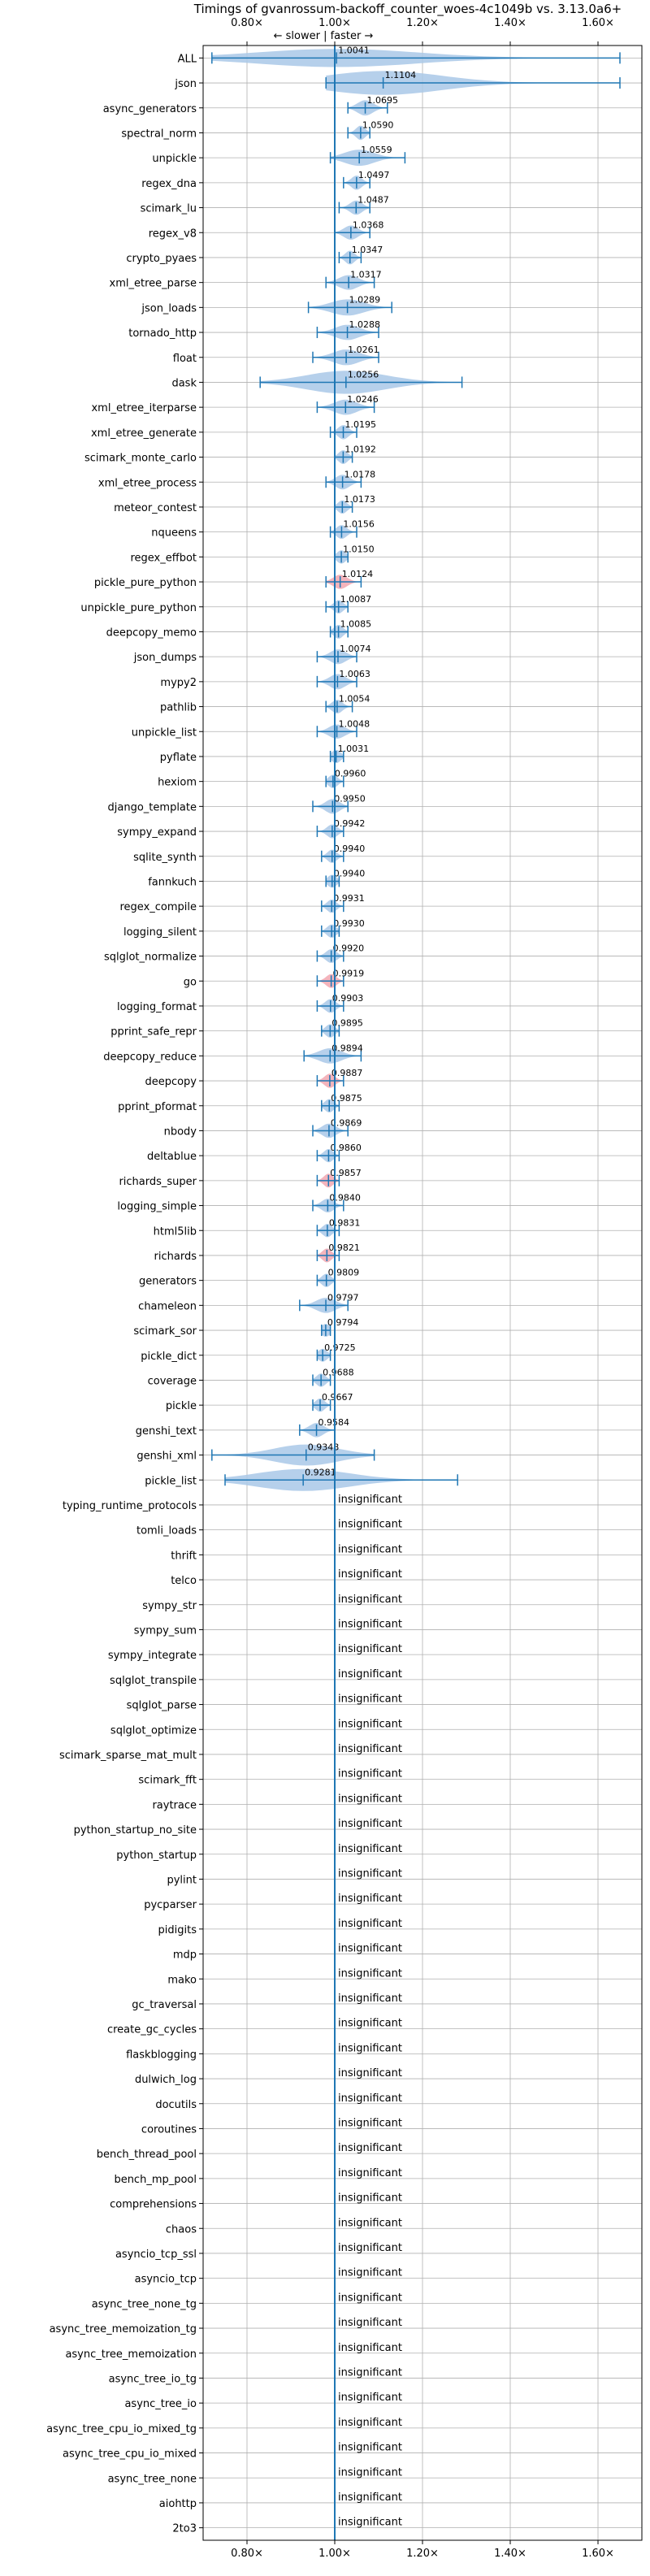  Describe the element at coordinates (169, 184) in the screenshot. I see `benchmark-label: regex_dna` at that location.